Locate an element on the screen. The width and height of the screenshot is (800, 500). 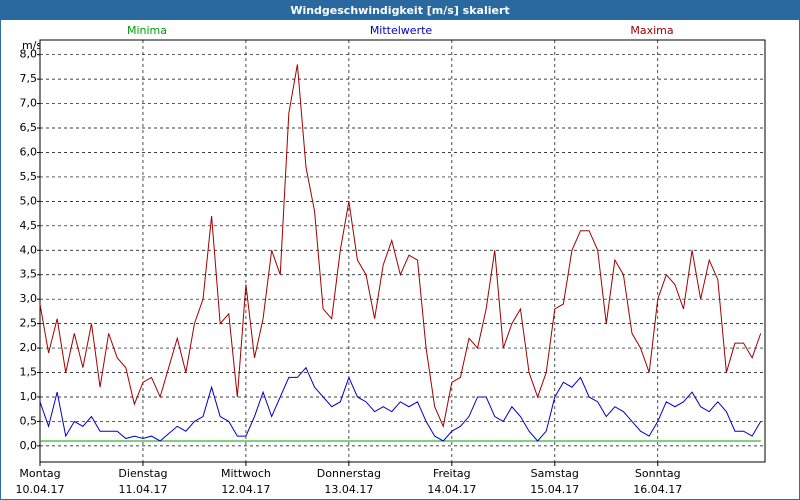
y-tick-label: 6,5 is located at coordinates (29, 127).